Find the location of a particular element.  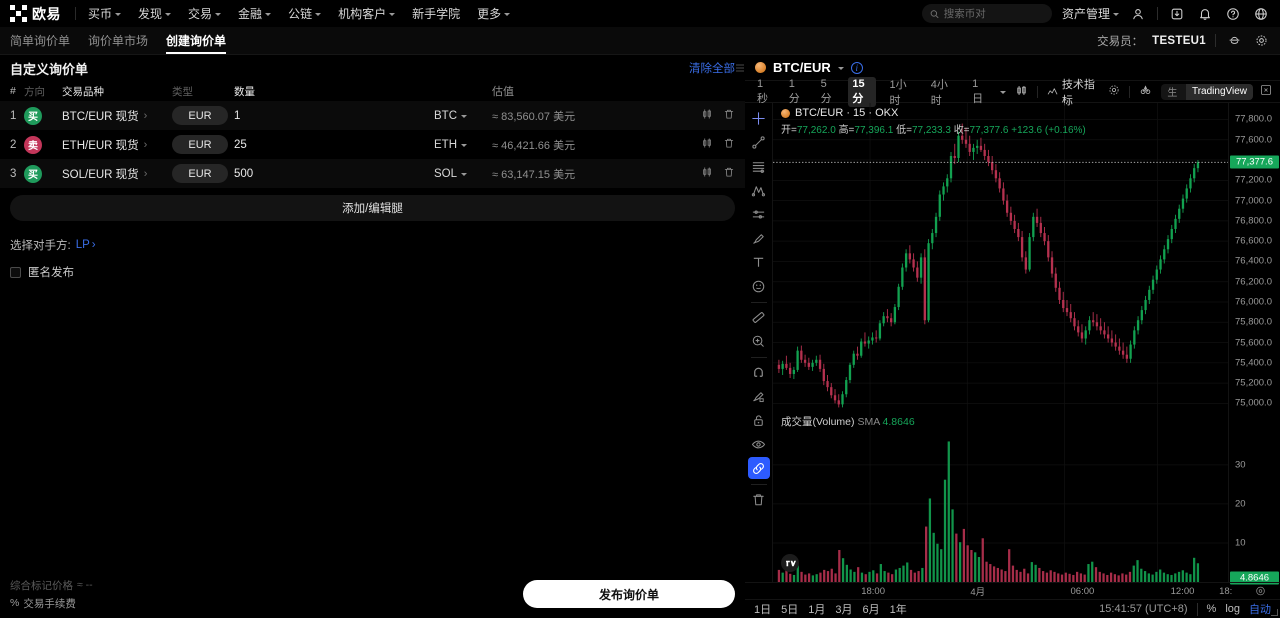

timeframe-4h: 4小时 is located at coordinates (939, 92).